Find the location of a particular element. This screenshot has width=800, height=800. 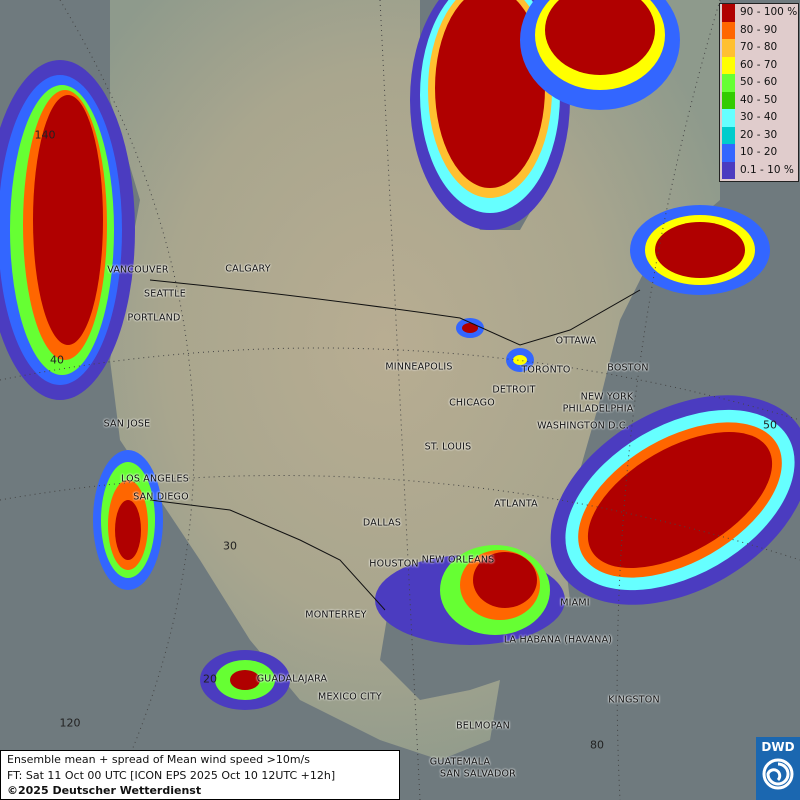

grid-label: 120 is located at coordinates (70, 723).